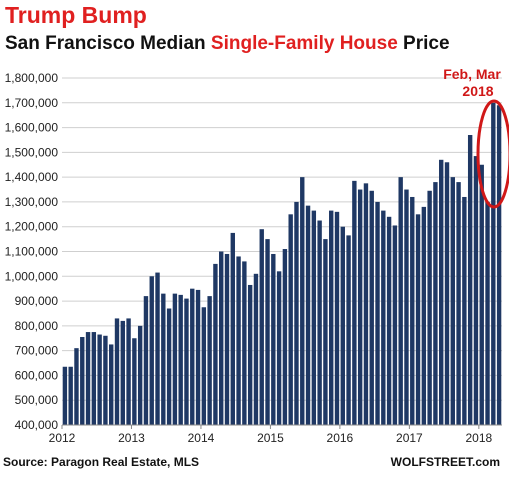 The height and width of the screenshot is (478, 509). What do you see at coordinates (32, 78) in the screenshot?
I see `y-tick-label: 1,800,000` at bounding box center [32, 78].